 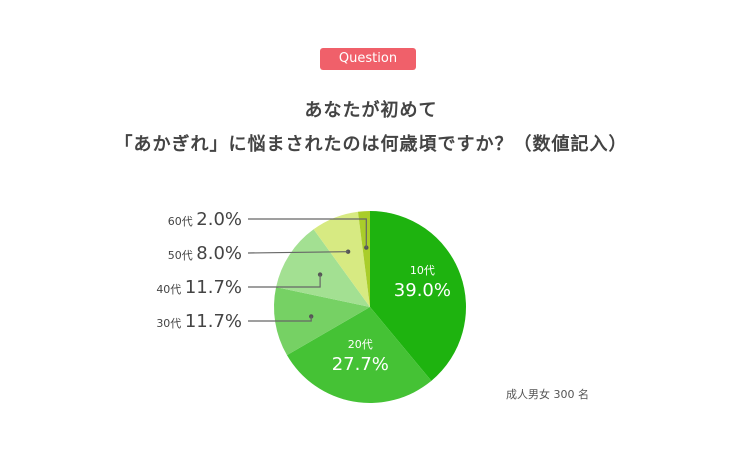 I want to click on sample-size-note: 成人男女 300 名, so click(x=547, y=394).